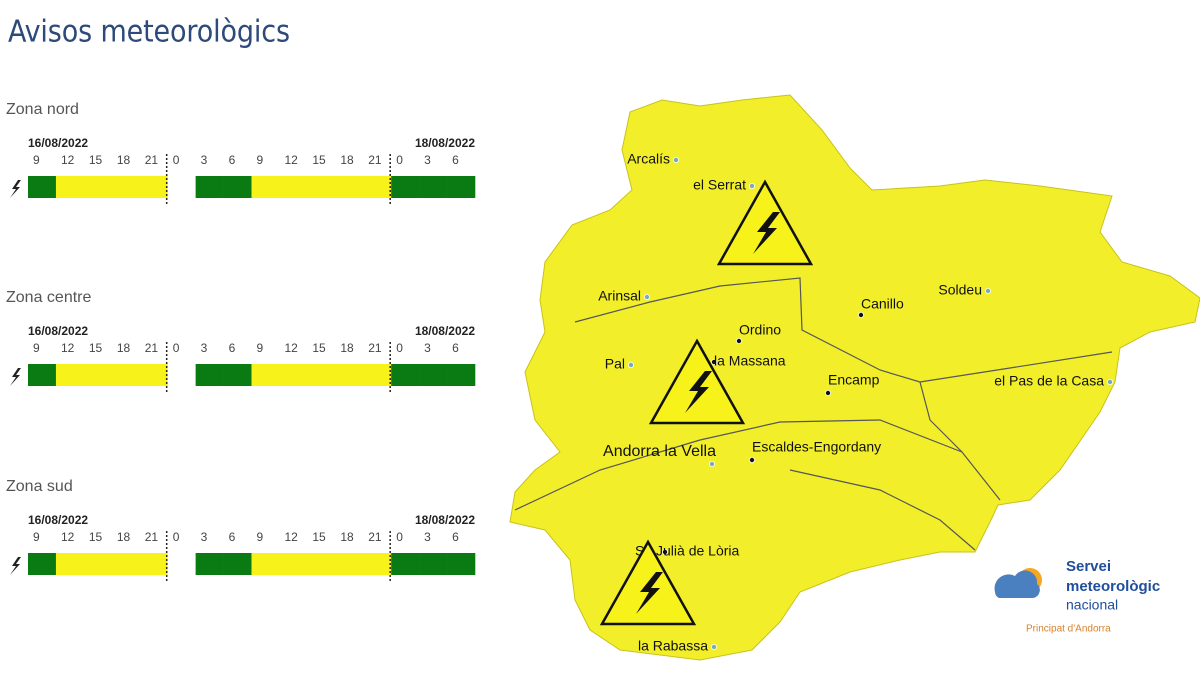 Image resolution: width=1200 pixels, height=680 pixels. I want to click on place-name: St. Julià de Lòria, so click(687, 551).